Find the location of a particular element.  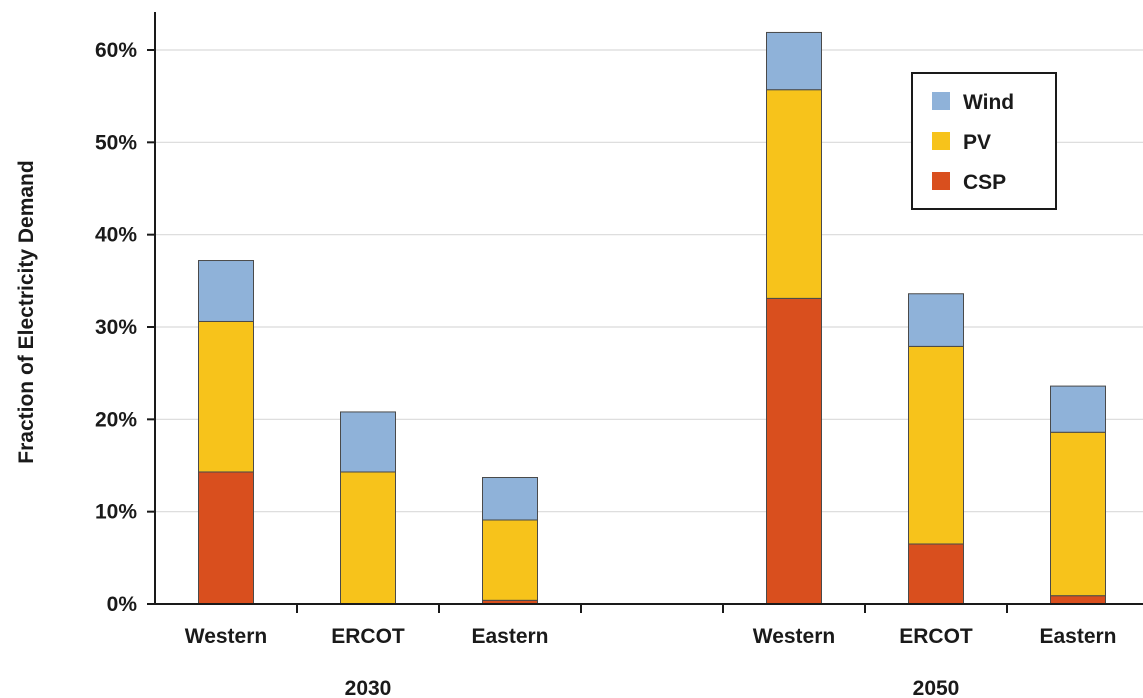

bar-pv-western-2050 is located at coordinates (794, 194).